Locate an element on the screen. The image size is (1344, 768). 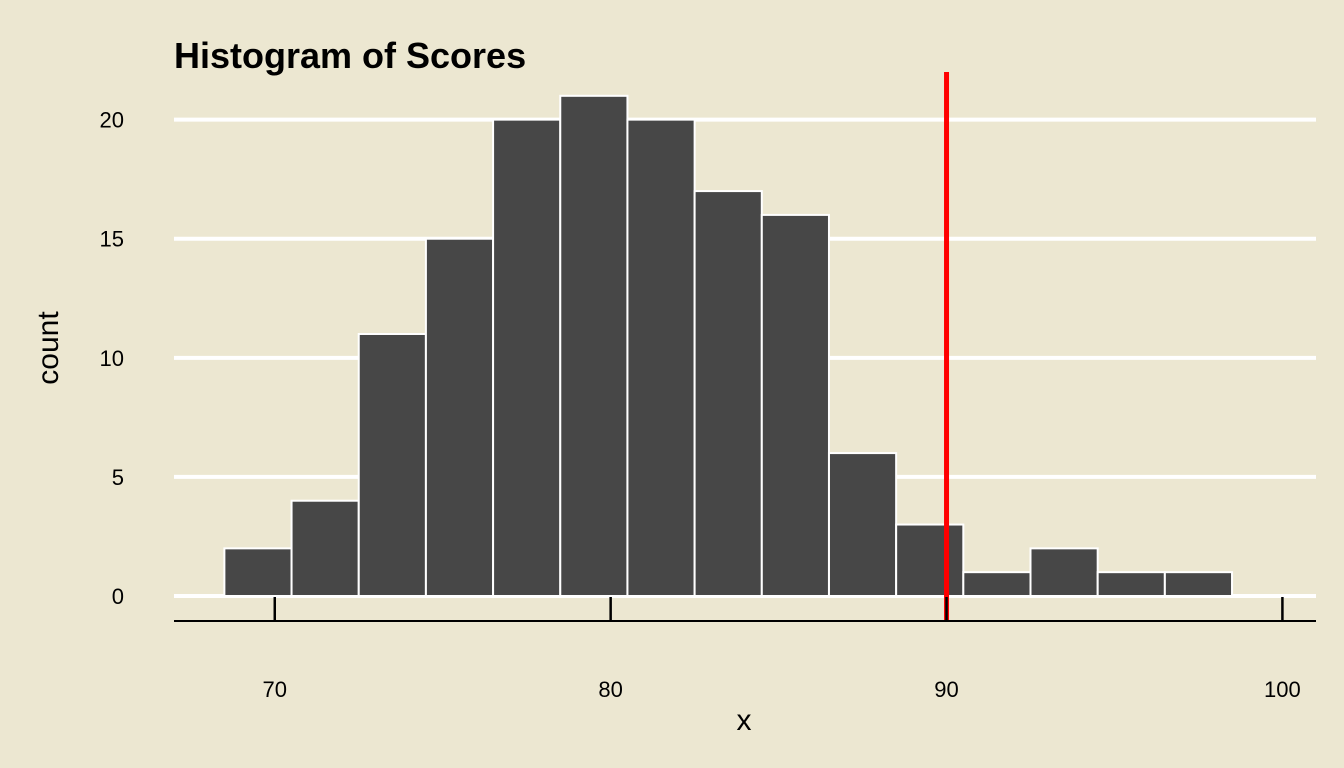
y-tick-labels: 0 5 10 15 20 is located at coordinates (112, 358).